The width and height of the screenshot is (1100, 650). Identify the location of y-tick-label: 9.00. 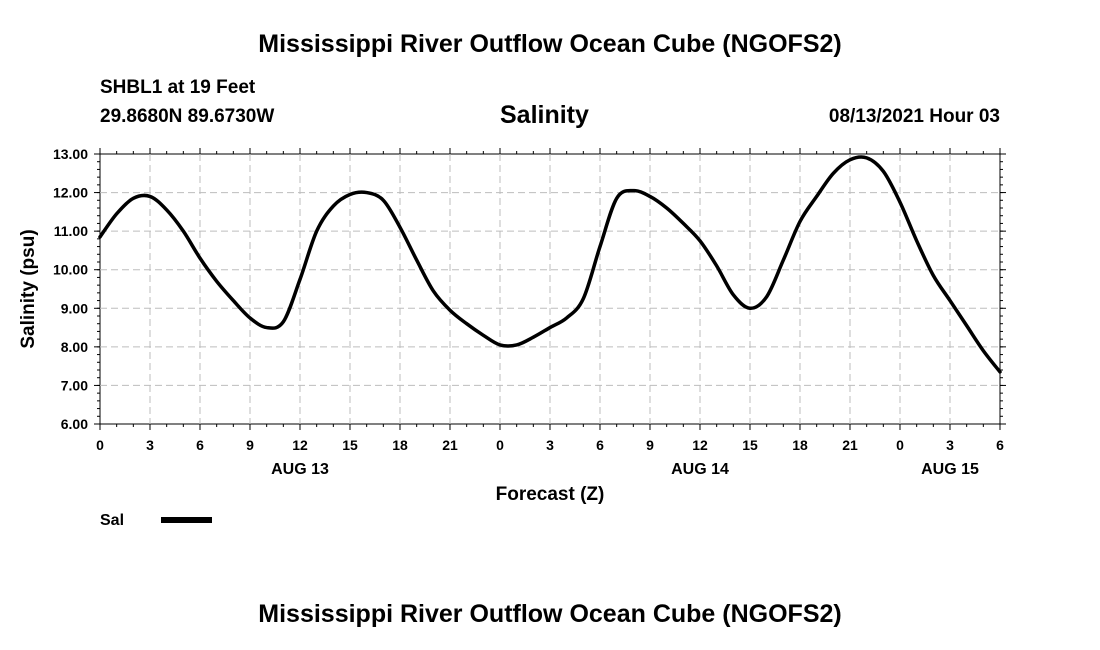
(74, 308).